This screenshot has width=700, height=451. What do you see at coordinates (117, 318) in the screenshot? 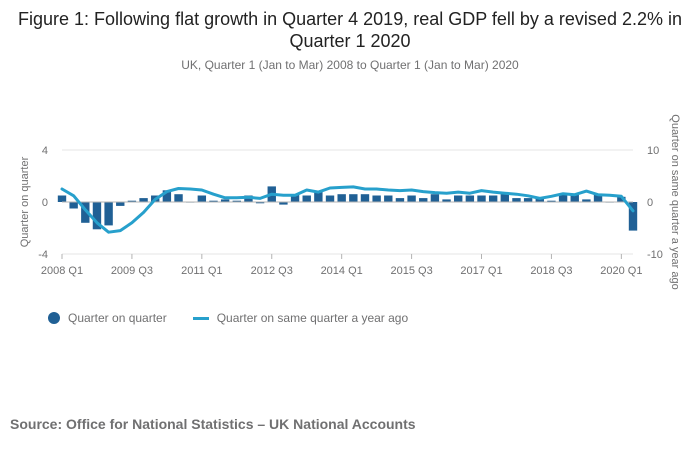
I see `legend-label-bars: Quarter on quarter` at bounding box center [117, 318].